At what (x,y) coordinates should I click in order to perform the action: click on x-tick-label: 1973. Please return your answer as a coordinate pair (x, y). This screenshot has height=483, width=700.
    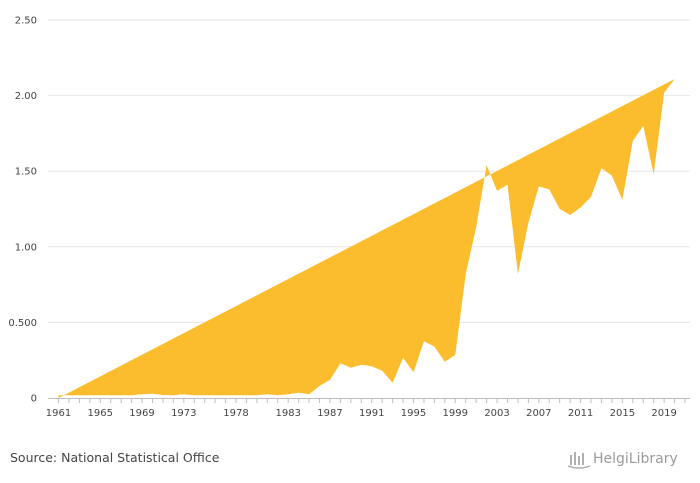
    Looking at the image, I should click on (183, 413).